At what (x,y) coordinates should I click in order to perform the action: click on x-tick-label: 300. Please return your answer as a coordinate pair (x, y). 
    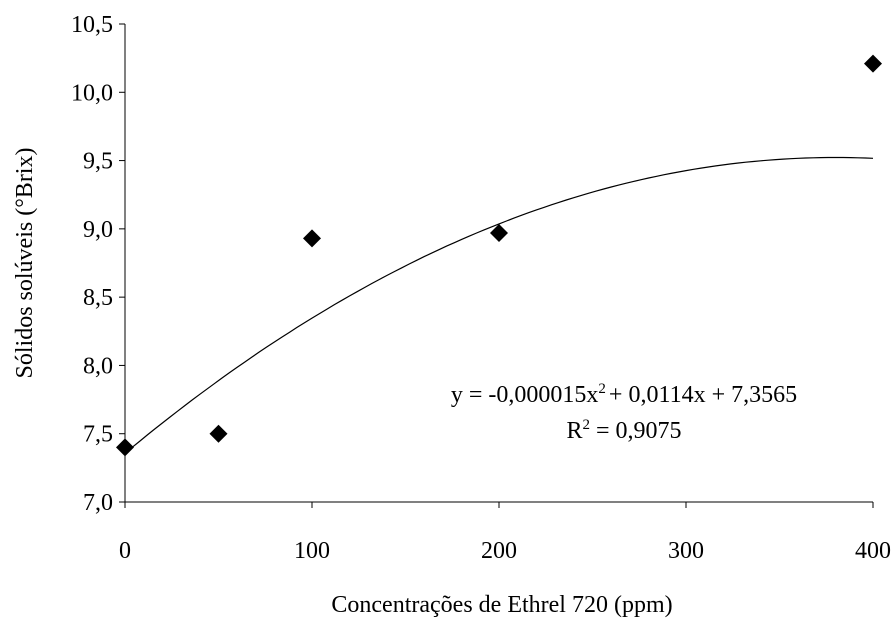
    Looking at the image, I should click on (686, 551).